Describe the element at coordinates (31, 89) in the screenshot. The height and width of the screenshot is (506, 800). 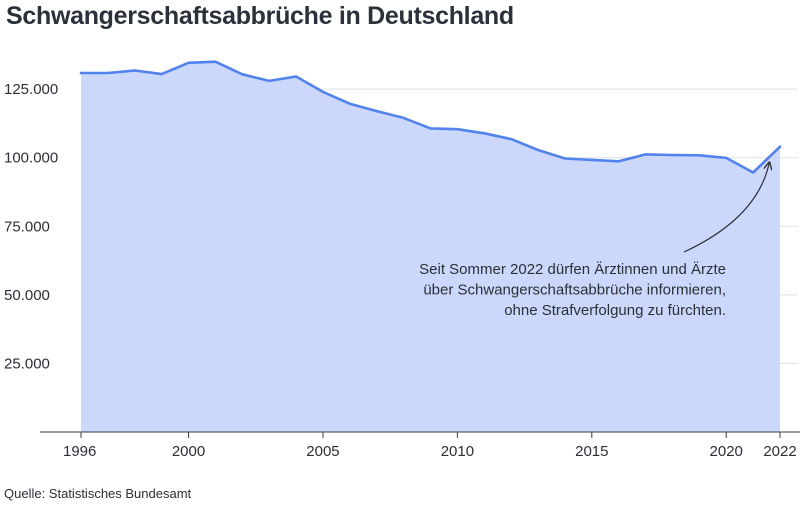
I see `y-tick-label: 125.000` at that location.